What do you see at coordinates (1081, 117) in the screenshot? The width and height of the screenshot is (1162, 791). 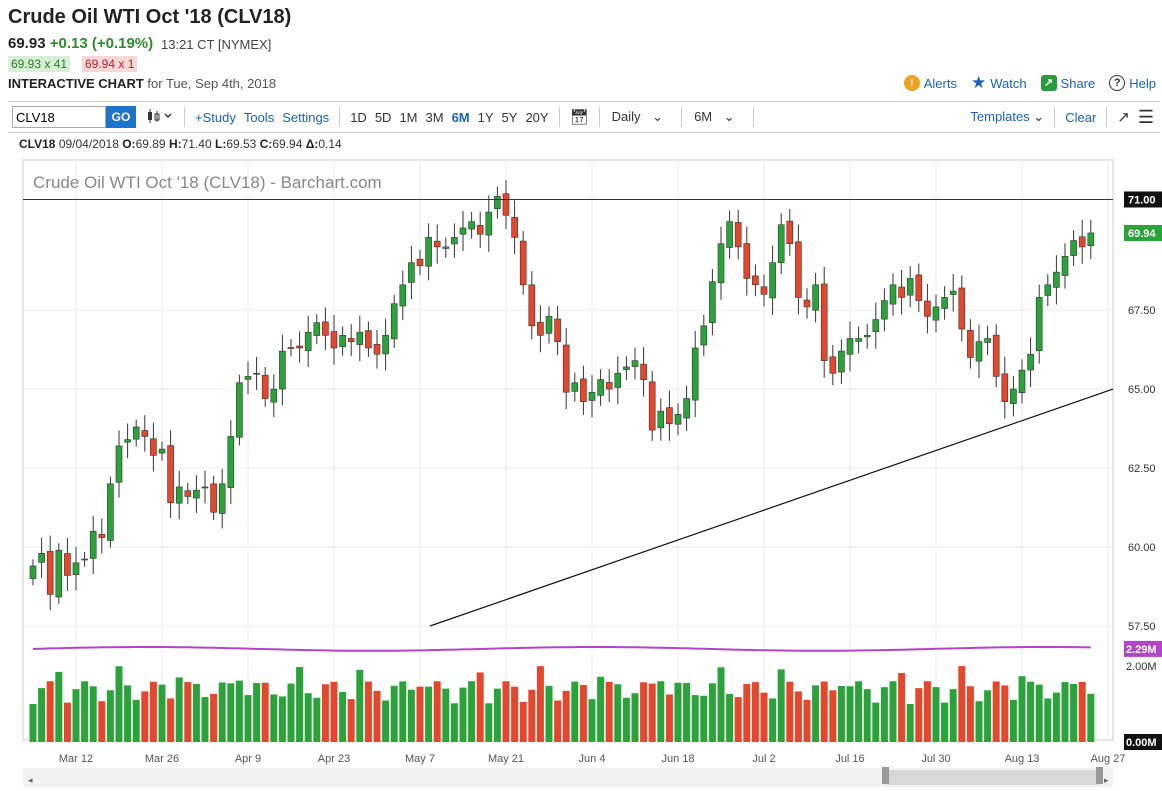 I see `clear-button: Clear` at bounding box center [1081, 117].